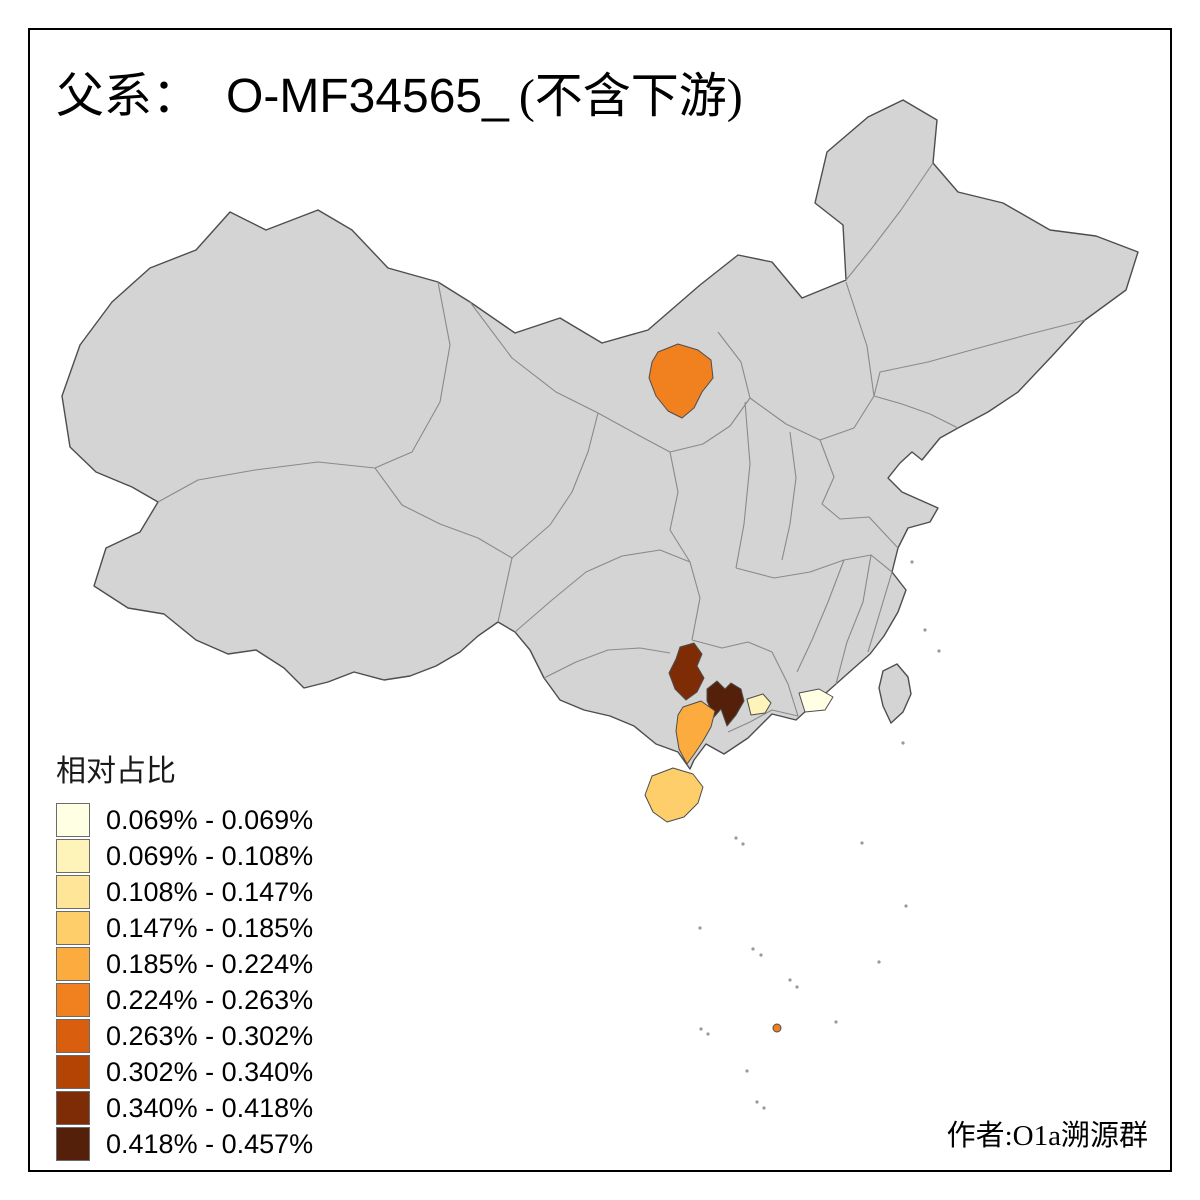  What do you see at coordinates (210, 999) in the screenshot?
I see `legend-label: 0.224% - 0.263%` at bounding box center [210, 999].